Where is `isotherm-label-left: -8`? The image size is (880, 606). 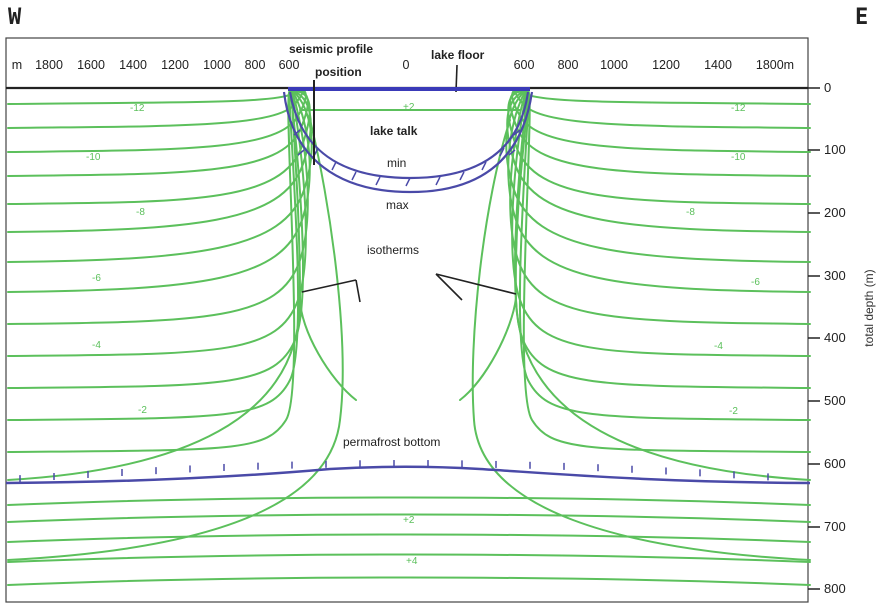 isotherm-label-left: -8 is located at coordinates (140, 212).